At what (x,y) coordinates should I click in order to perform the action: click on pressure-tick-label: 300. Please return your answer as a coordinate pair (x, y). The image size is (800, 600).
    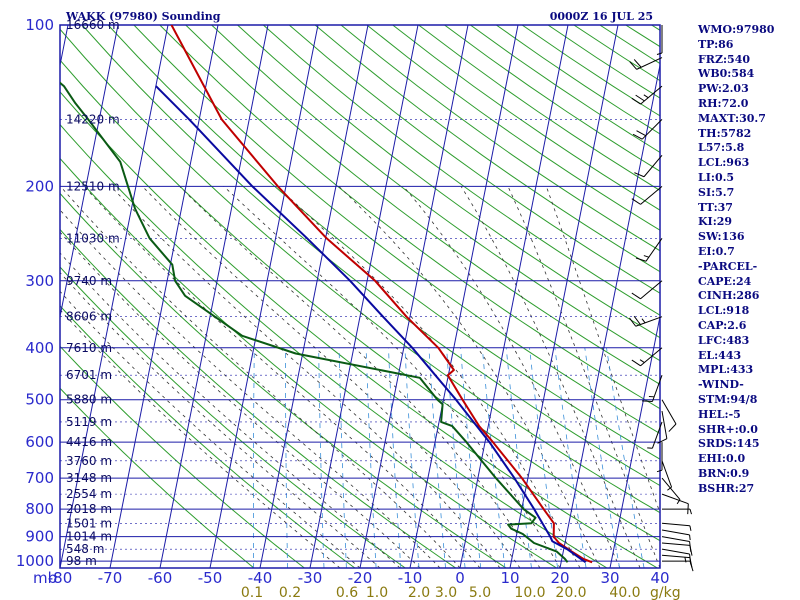
    Looking at the image, I should click on (39, 281).